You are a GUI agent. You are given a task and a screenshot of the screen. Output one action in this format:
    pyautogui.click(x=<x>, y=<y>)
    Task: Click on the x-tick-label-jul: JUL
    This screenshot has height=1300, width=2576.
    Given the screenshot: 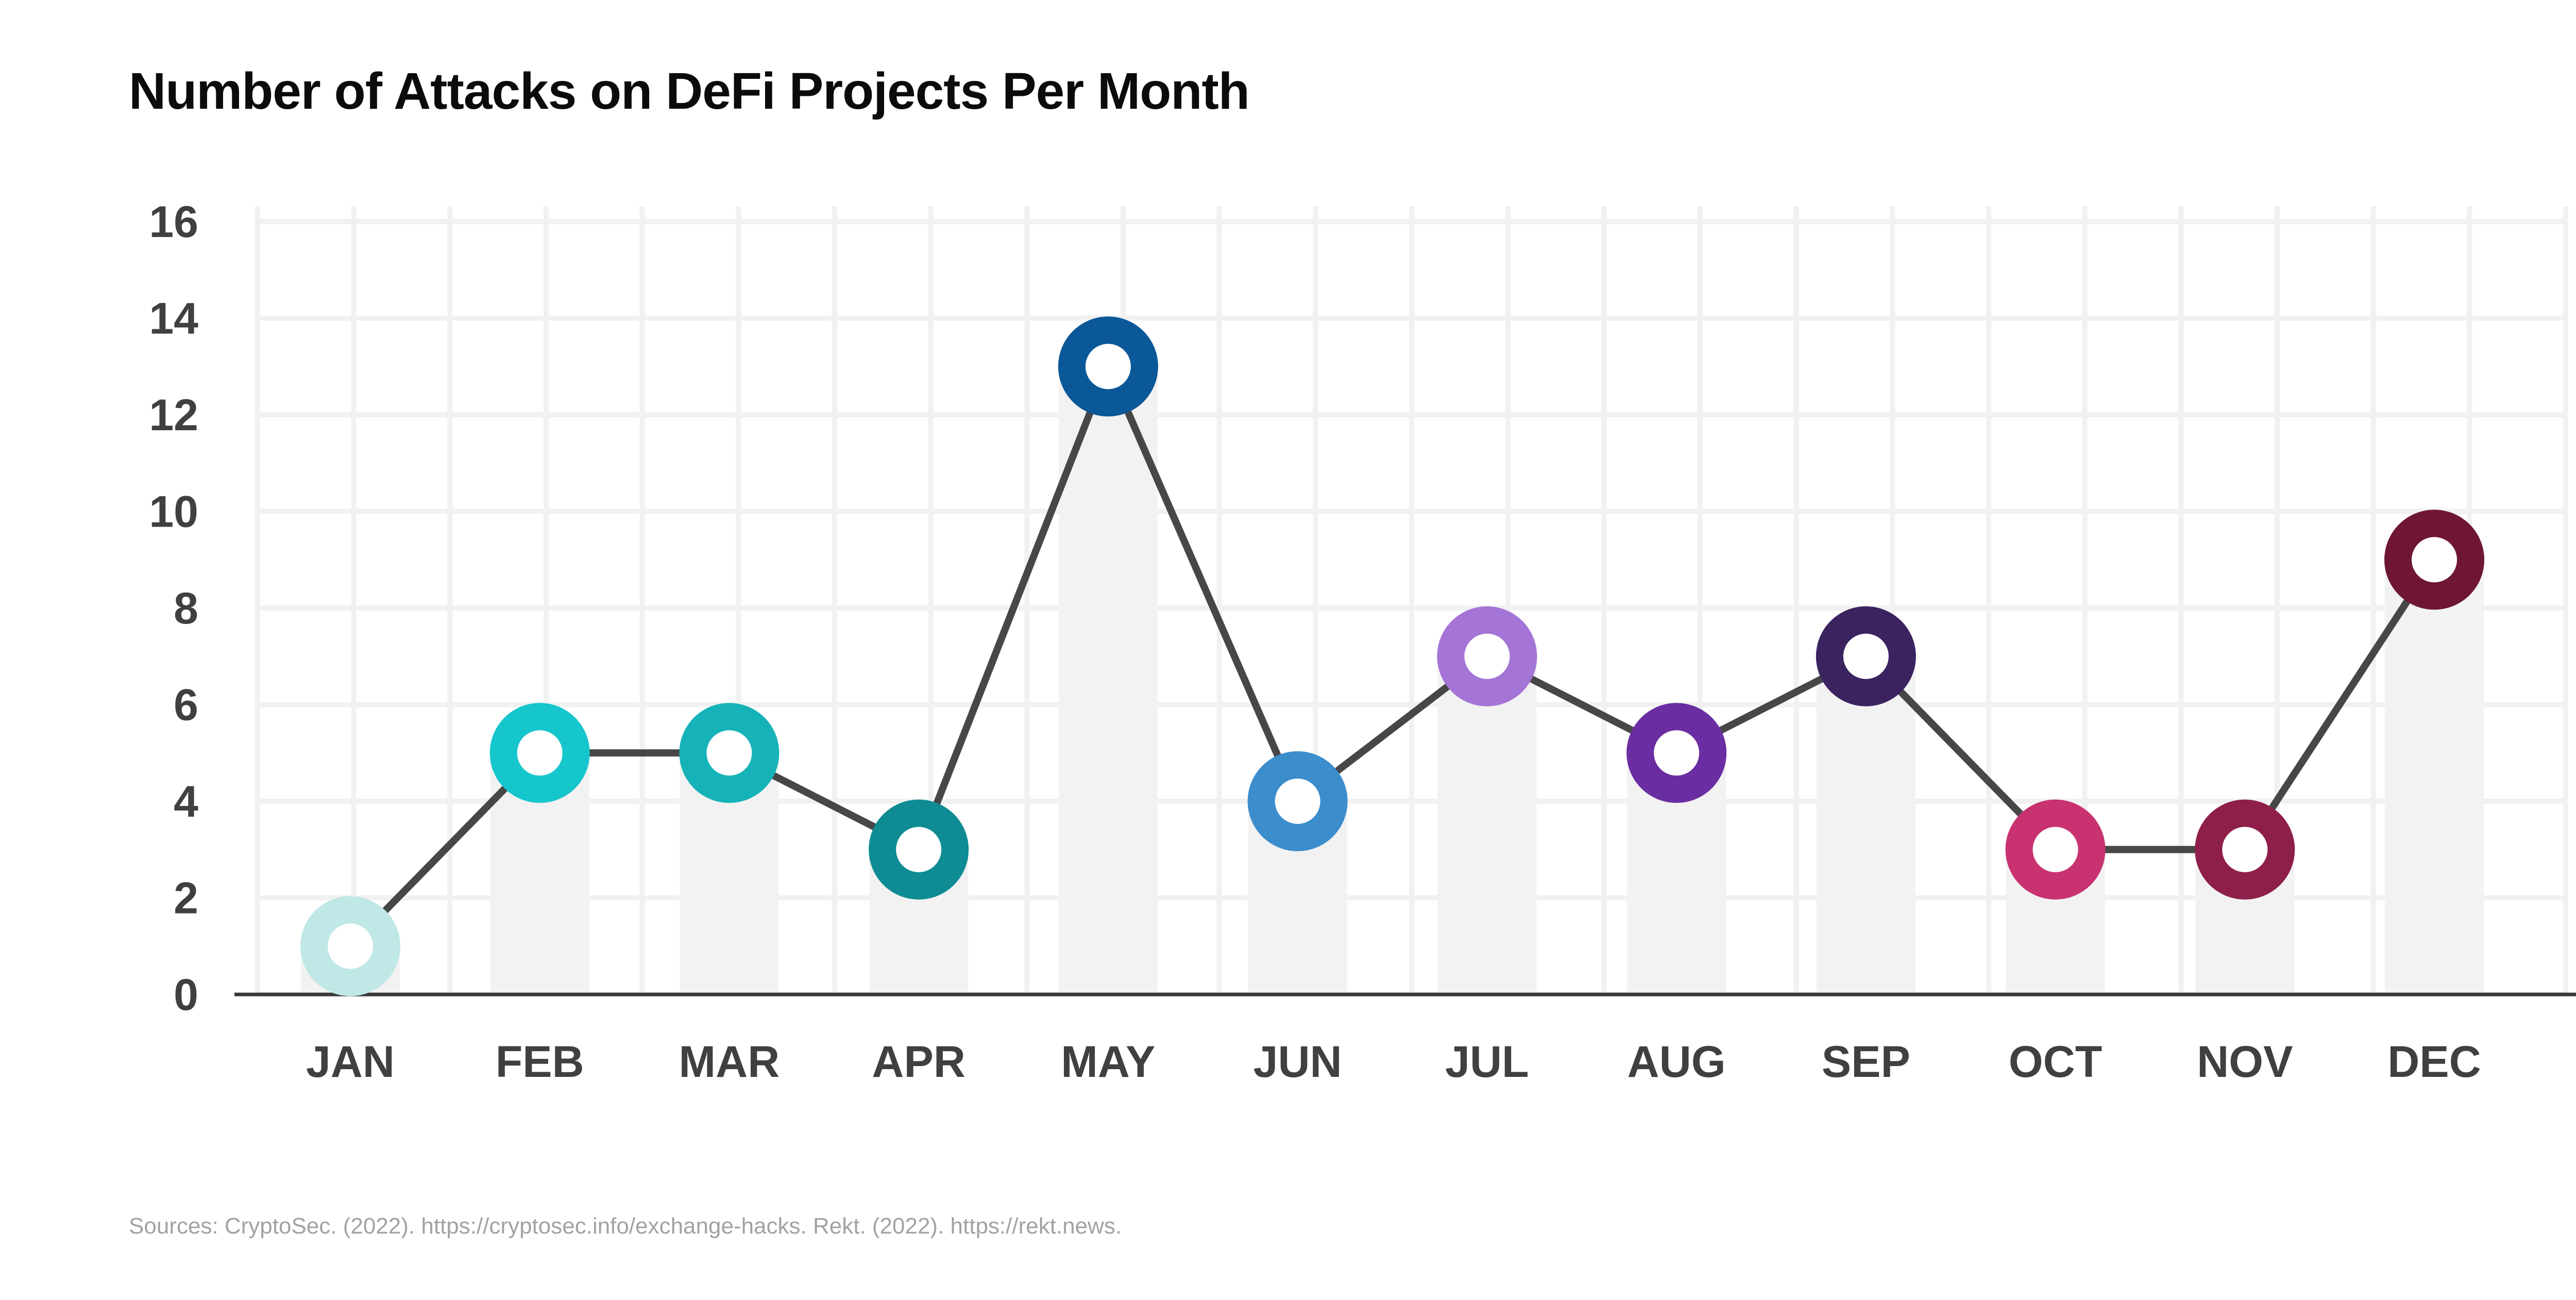 What is the action you would take?
    pyautogui.click(x=1487, y=1062)
    